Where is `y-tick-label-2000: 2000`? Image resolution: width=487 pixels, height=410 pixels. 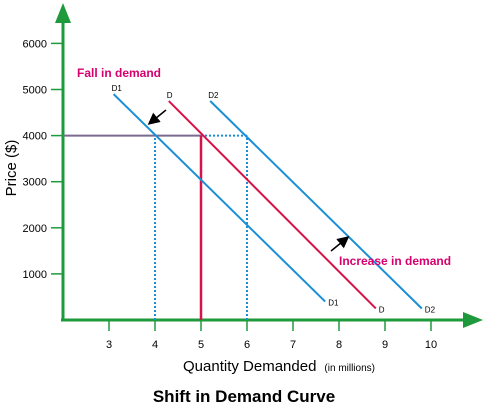
y-tick-label-2000: 2000 is located at coordinates (35, 229).